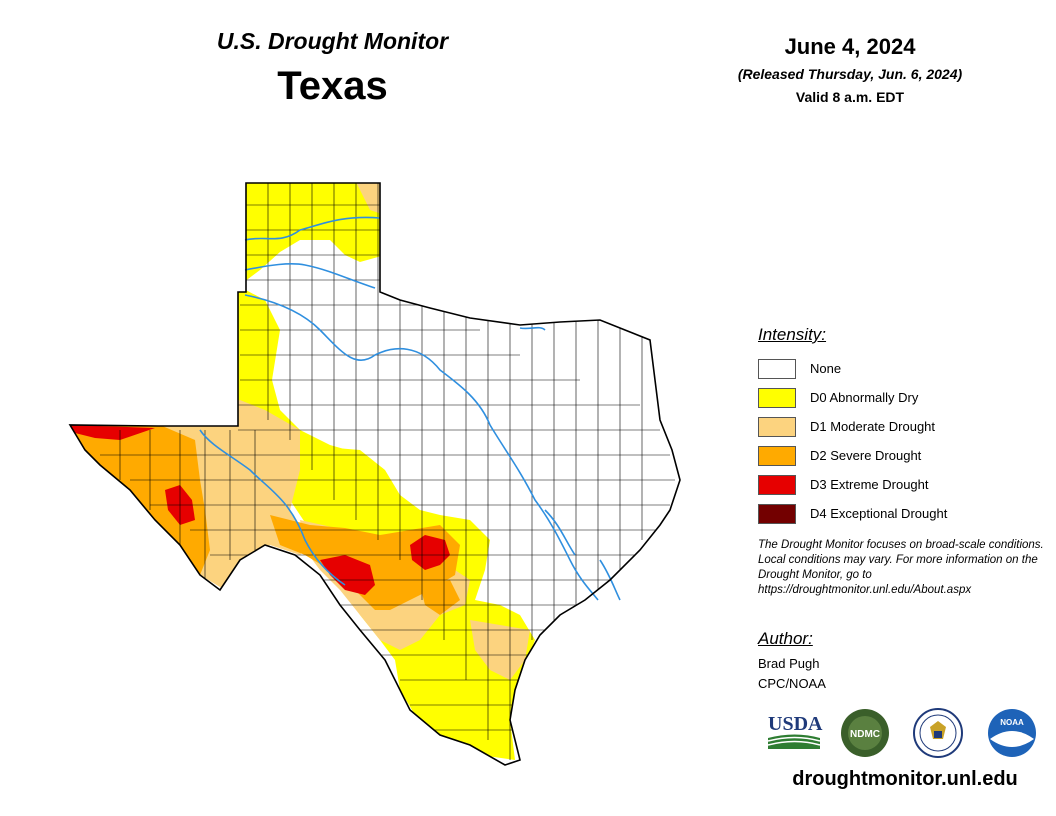 This screenshot has width=1056, height=816. What do you see at coordinates (312, 234) in the screenshot?
I see `d0-panhandle` at bounding box center [312, 234].